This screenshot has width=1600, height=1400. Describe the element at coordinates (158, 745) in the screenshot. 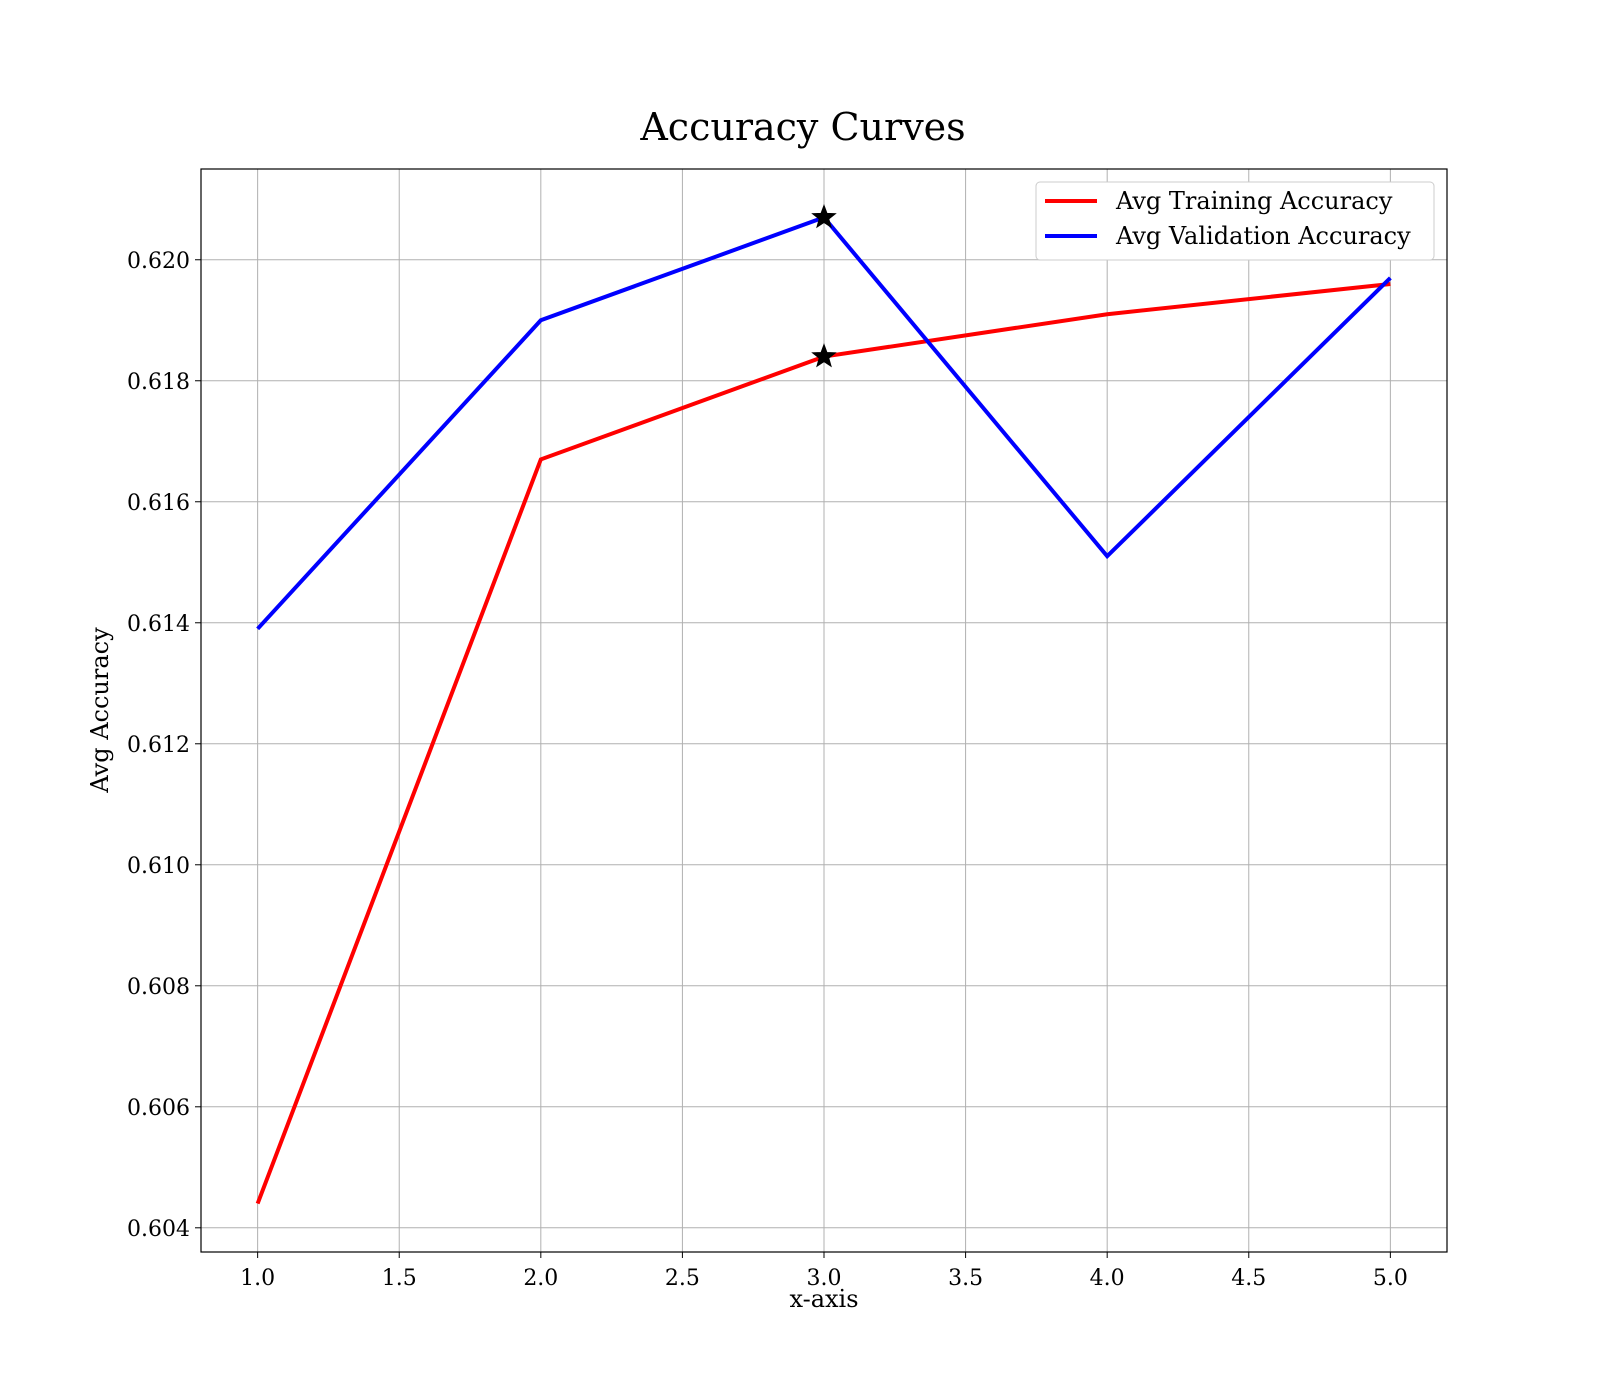

I see `y-tick-label: 0.612` at that location.